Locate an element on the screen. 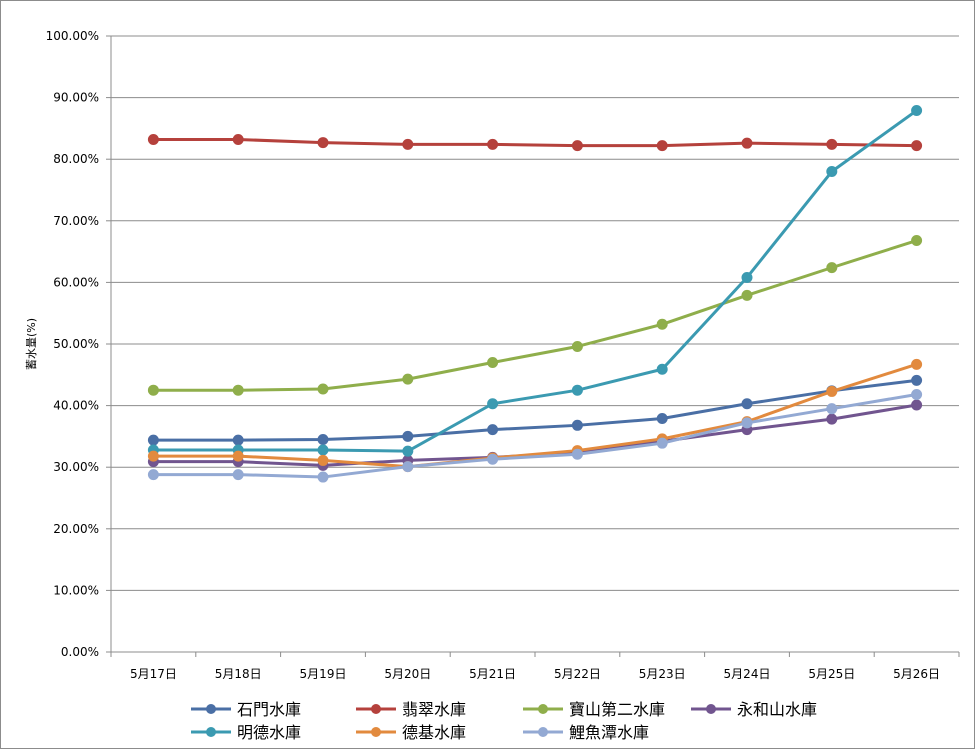 The height and width of the screenshot is (752, 975). x-tick-label: 5月20日 is located at coordinates (407, 674).